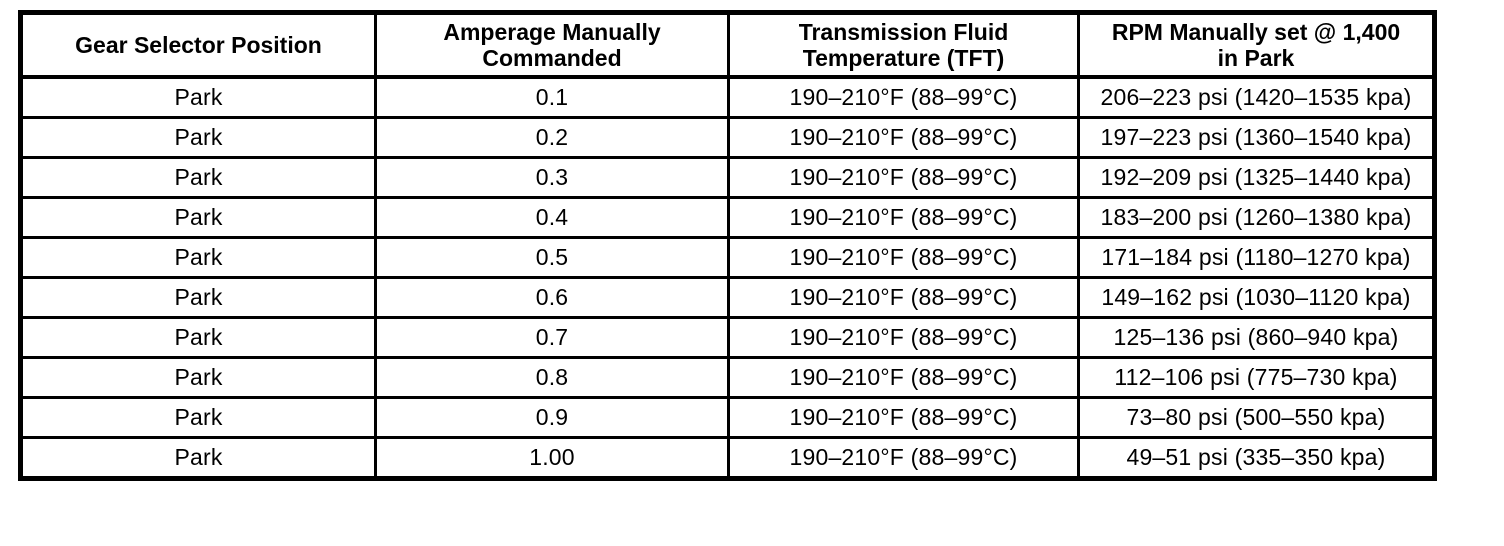 The width and height of the screenshot is (1504, 546). What do you see at coordinates (552, 297) in the screenshot?
I see `cell-amperage-commanded: 0.6` at bounding box center [552, 297].